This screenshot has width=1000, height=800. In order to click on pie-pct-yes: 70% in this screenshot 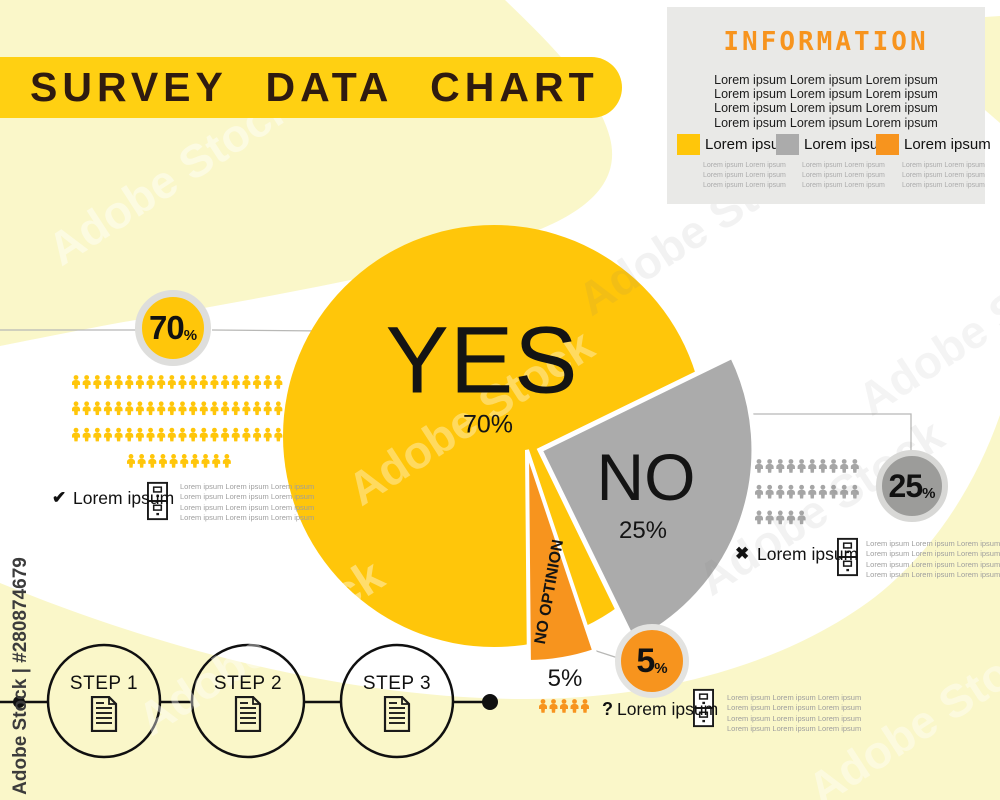, I will do `click(488, 424)`.